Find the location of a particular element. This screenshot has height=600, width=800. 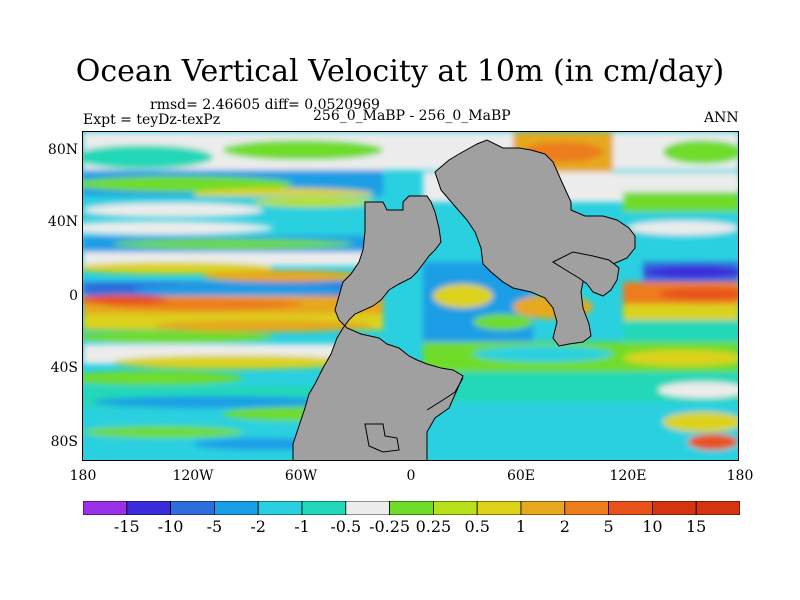

colorbar is located at coordinates (411, 508).